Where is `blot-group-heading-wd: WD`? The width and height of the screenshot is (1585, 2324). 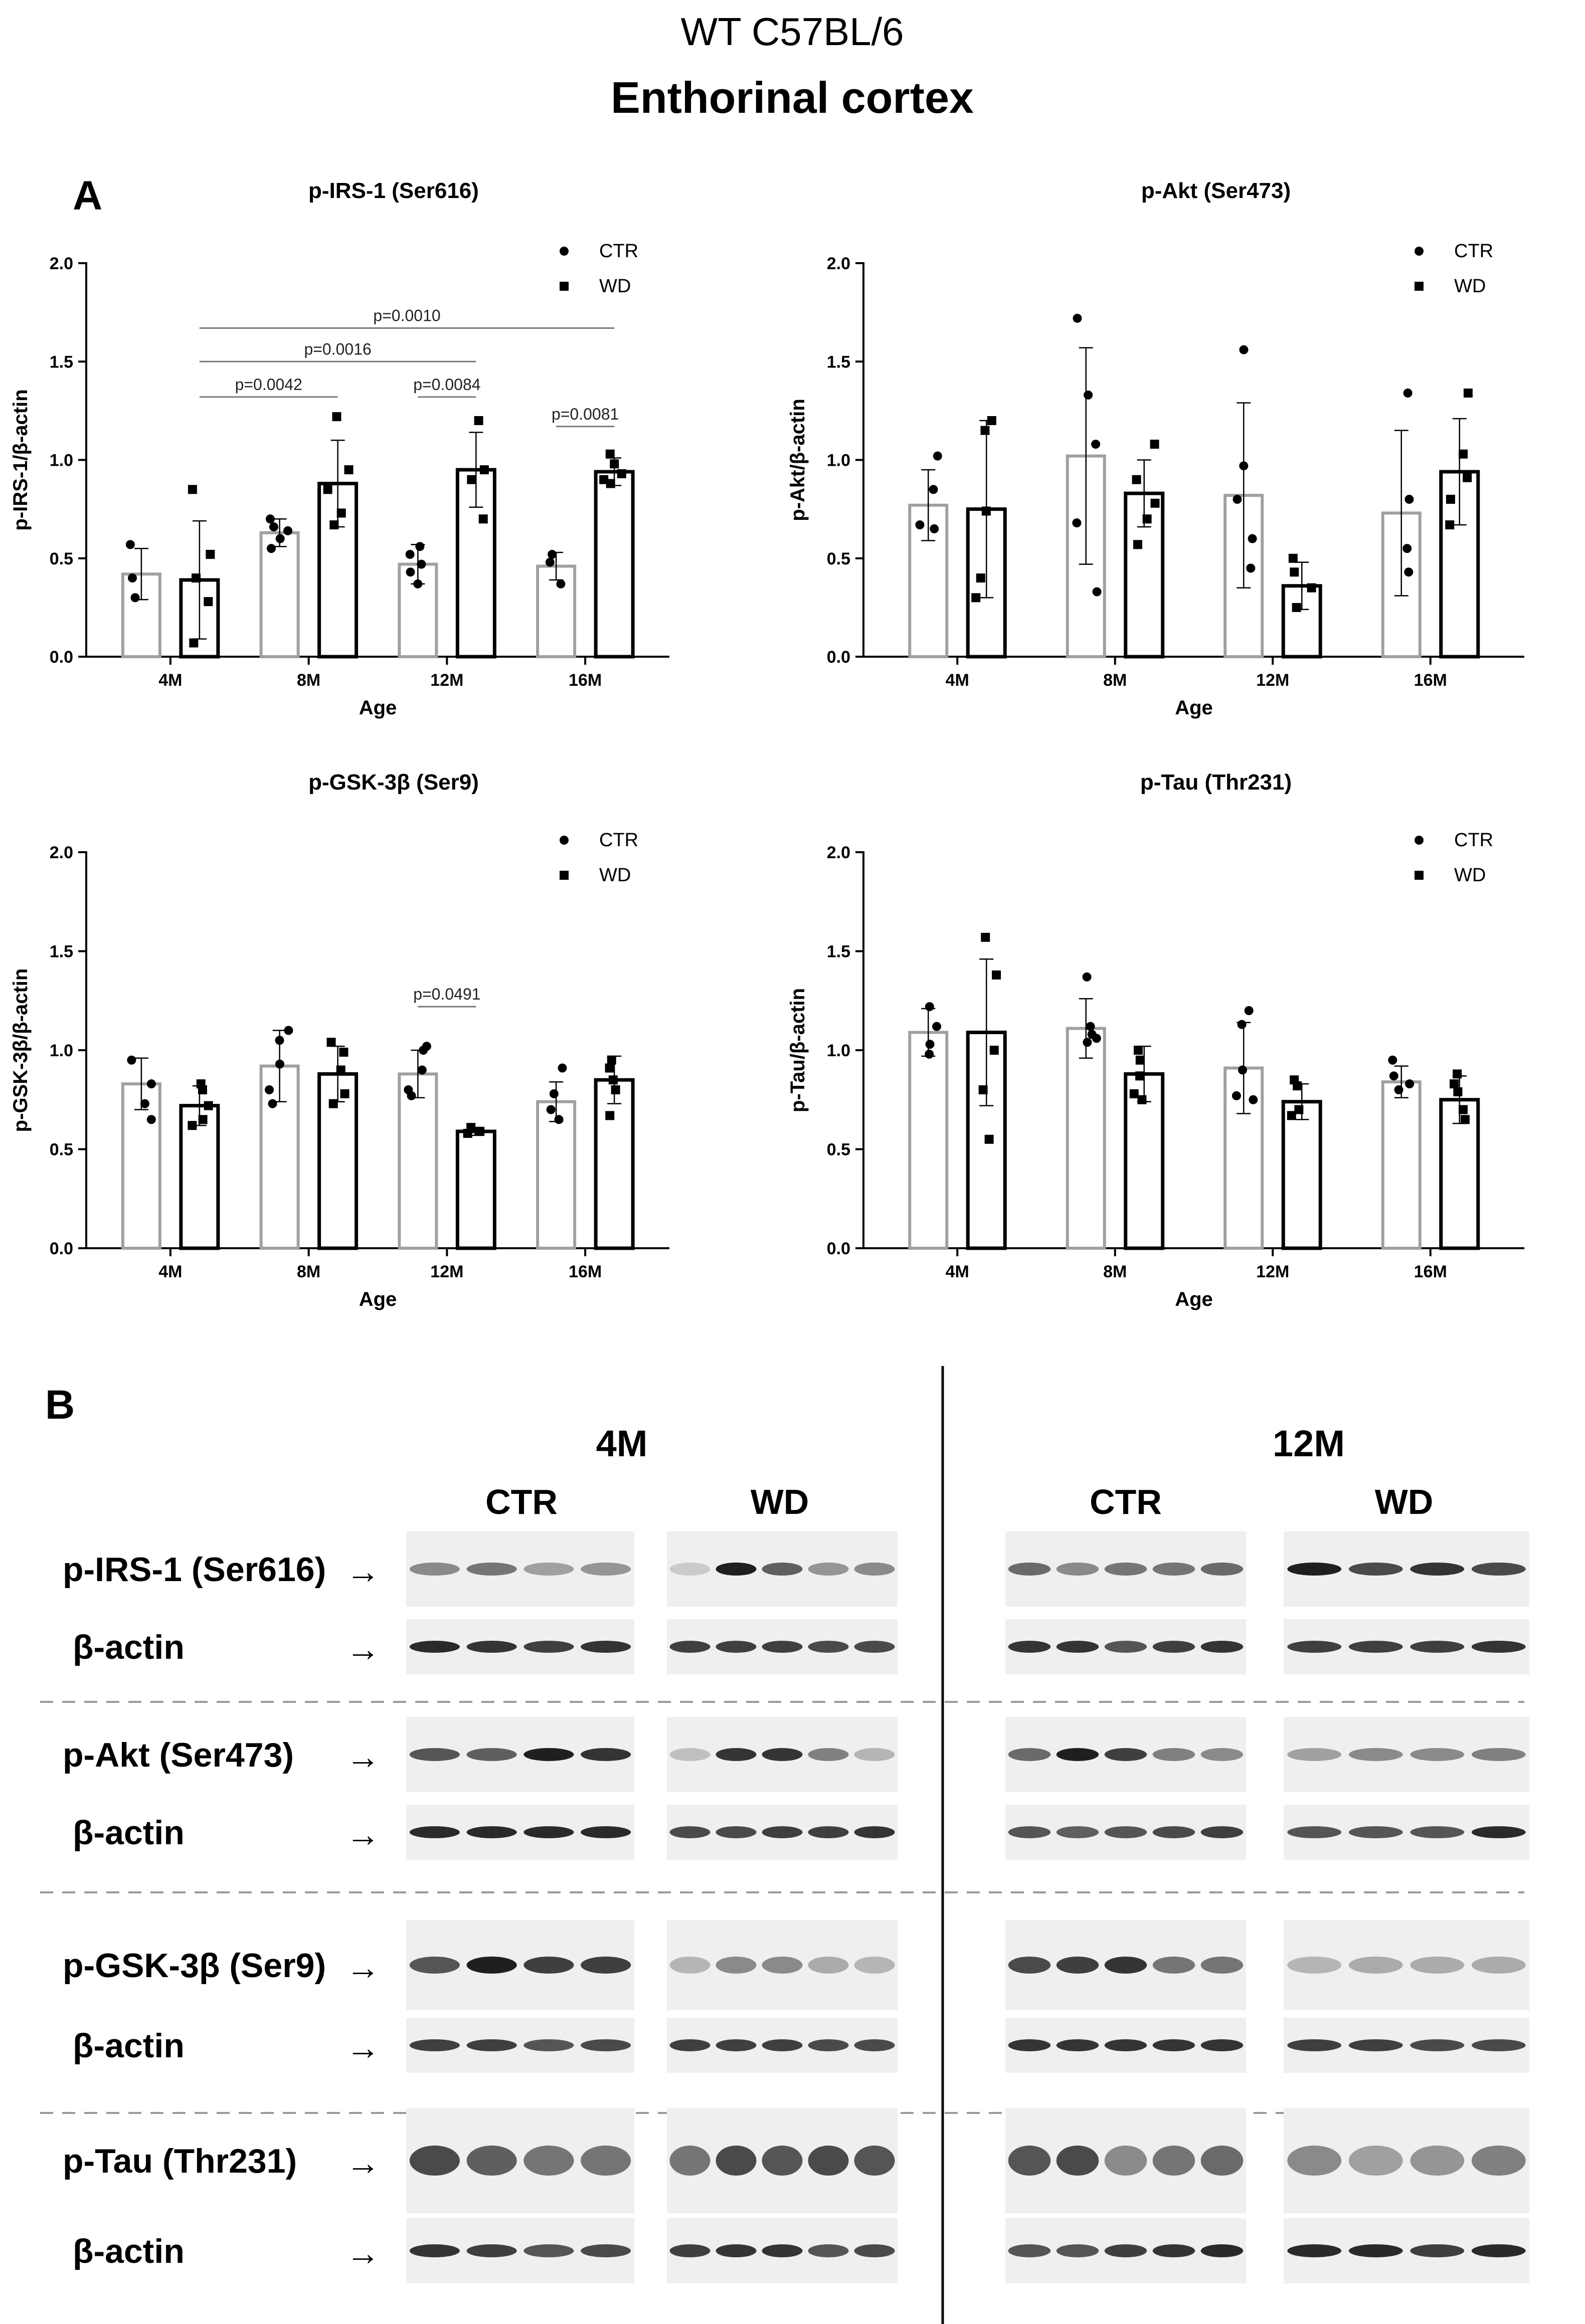 blot-group-heading-wd: WD is located at coordinates (1404, 1501).